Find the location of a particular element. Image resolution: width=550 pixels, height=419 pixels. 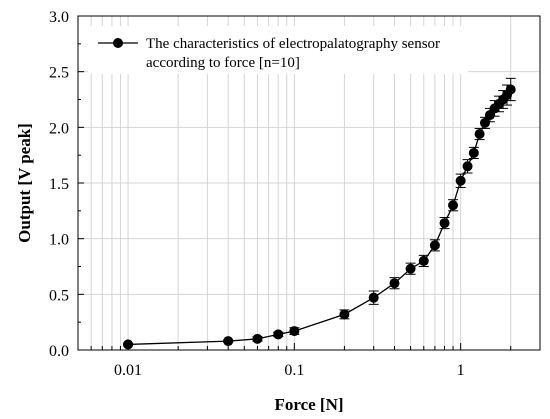

y-tick-label: 1.5 is located at coordinates (59, 184).